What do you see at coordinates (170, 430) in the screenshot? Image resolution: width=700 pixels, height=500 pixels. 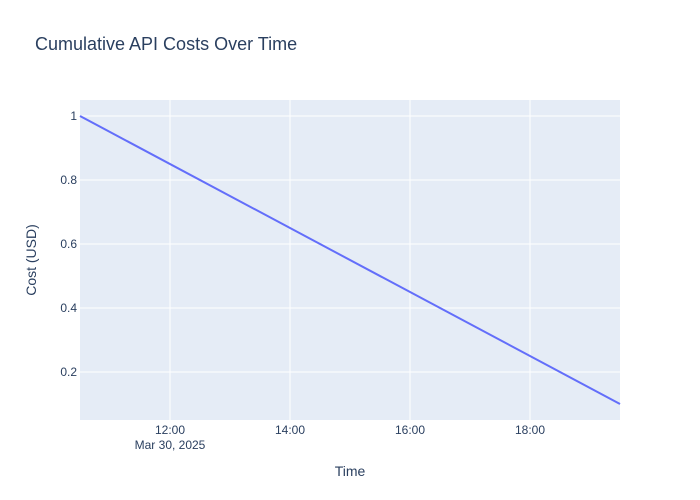 I see `x-tick-label: 12:00` at bounding box center [170, 430].